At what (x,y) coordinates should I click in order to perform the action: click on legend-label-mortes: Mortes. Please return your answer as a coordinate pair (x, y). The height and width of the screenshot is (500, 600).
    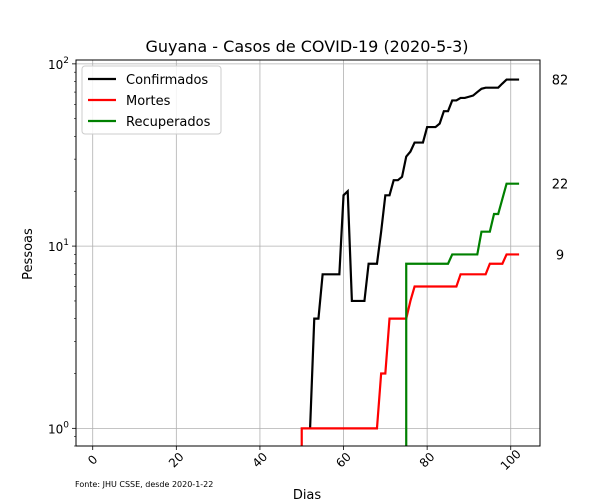
    Looking at the image, I should click on (148, 101).